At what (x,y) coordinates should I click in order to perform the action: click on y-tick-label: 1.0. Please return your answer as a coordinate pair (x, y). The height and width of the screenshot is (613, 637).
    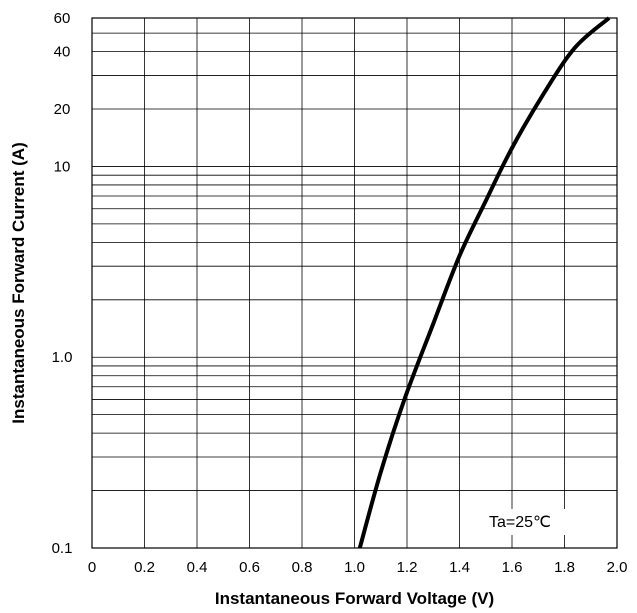
    Looking at the image, I should click on (62, 357).